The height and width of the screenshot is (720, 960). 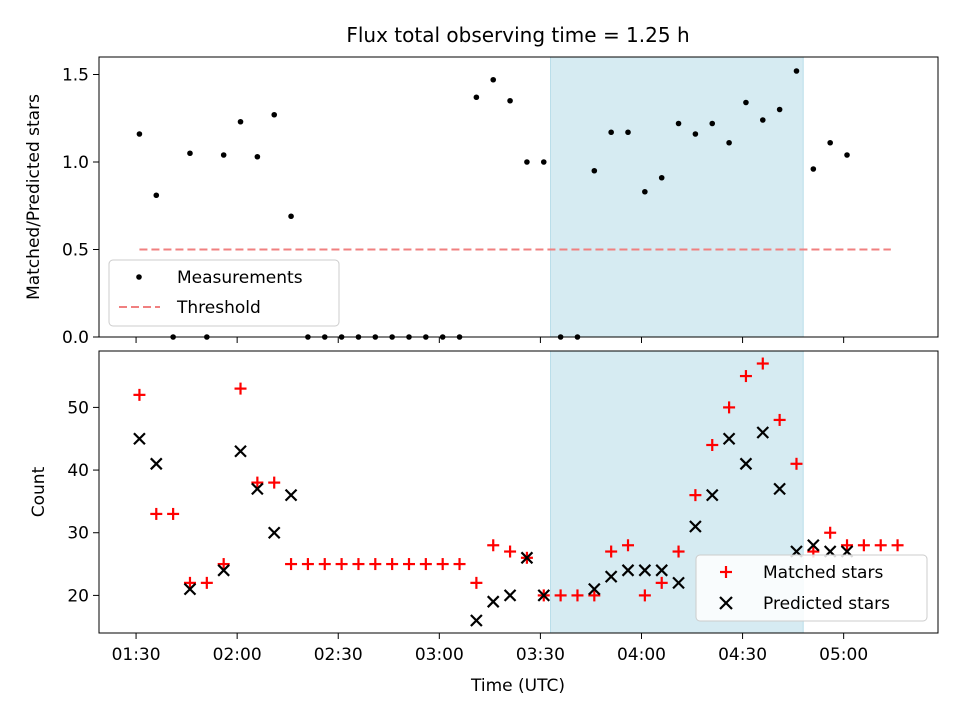 I want to click on bottom-ytick-label: 40, so click(x=78, y=471).